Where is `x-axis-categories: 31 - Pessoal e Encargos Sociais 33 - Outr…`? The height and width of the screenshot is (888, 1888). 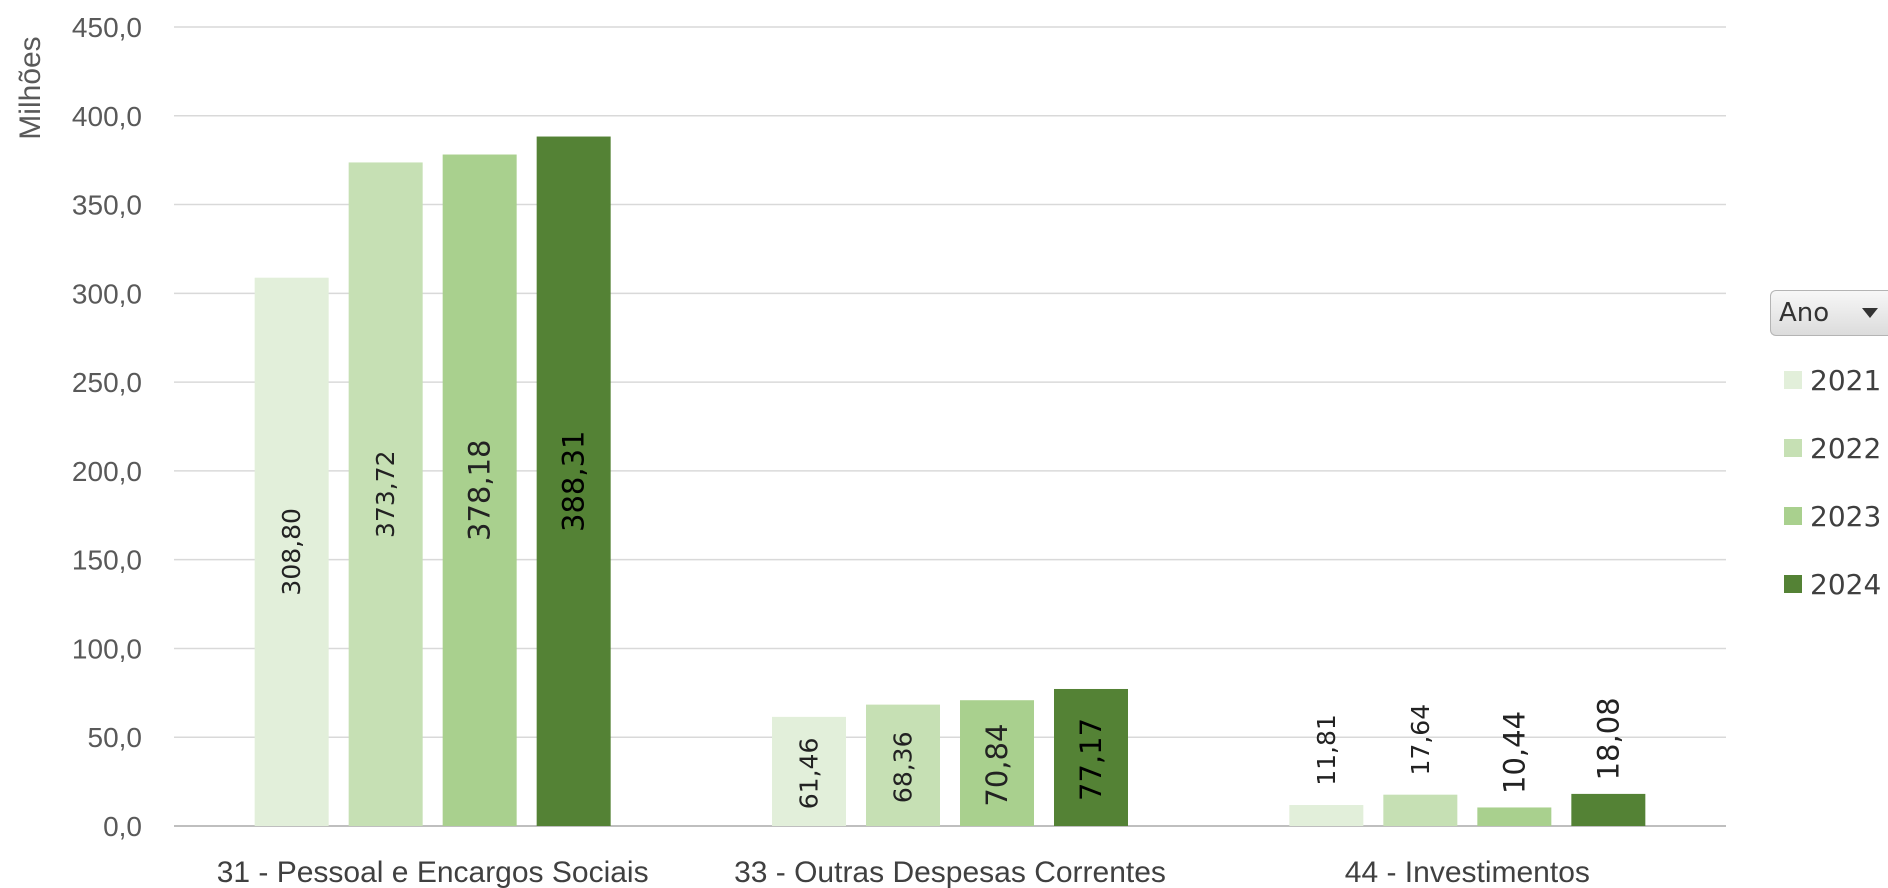
x-axis-categories: 31 - Pessoal e Encargos Sociais 33 - Outr… is located at coordinates (903, 872).